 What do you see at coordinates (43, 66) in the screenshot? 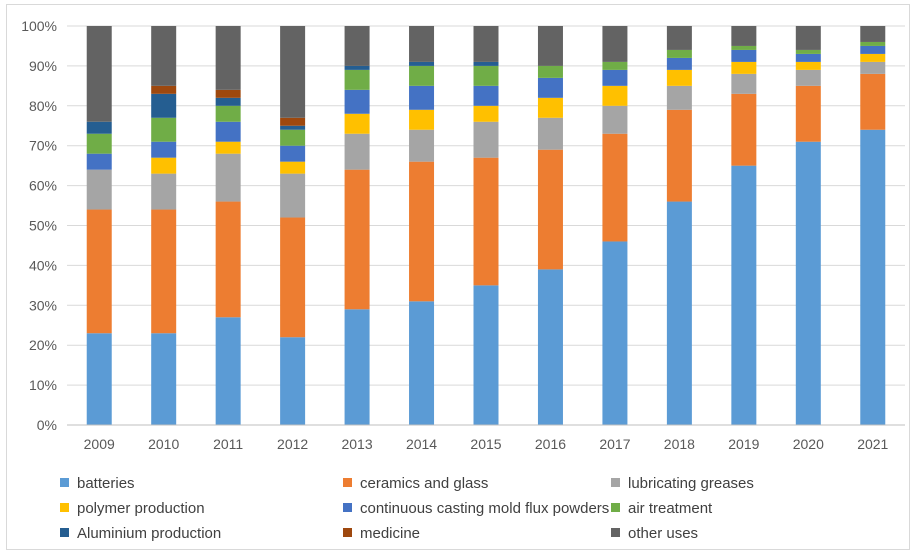
I see `y-tick-label: 90%` at bounding box center [43, 66].